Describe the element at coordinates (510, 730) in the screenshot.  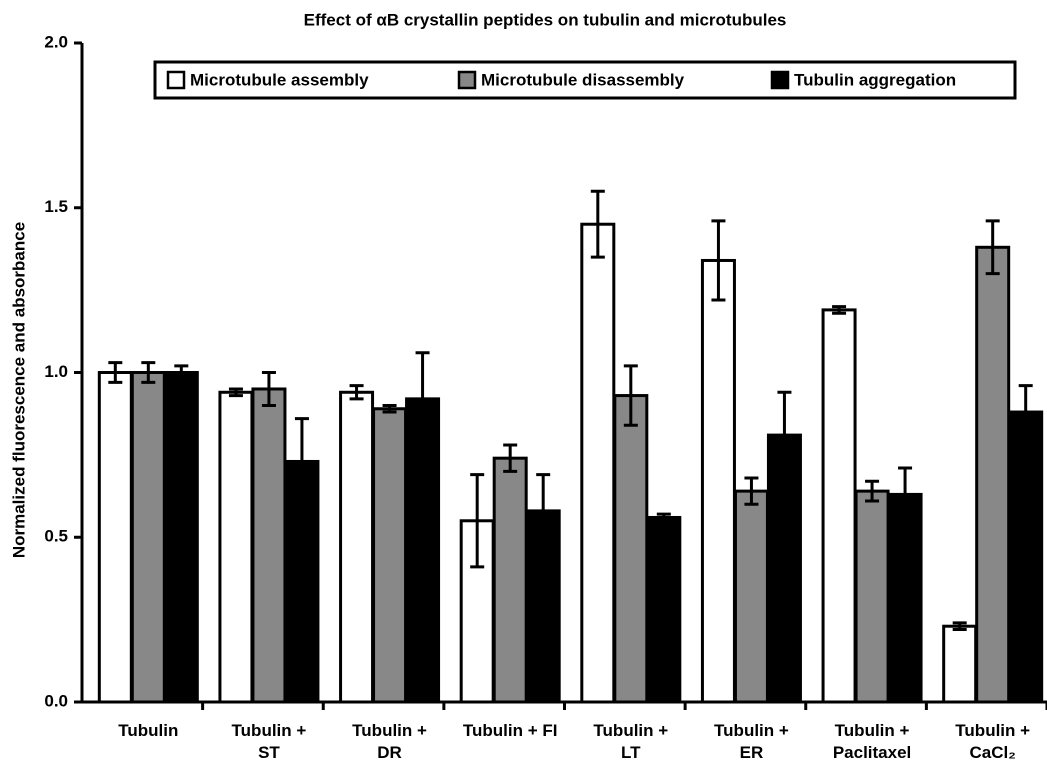
I see `x-tick-label: Tubulin + FI` at that location.